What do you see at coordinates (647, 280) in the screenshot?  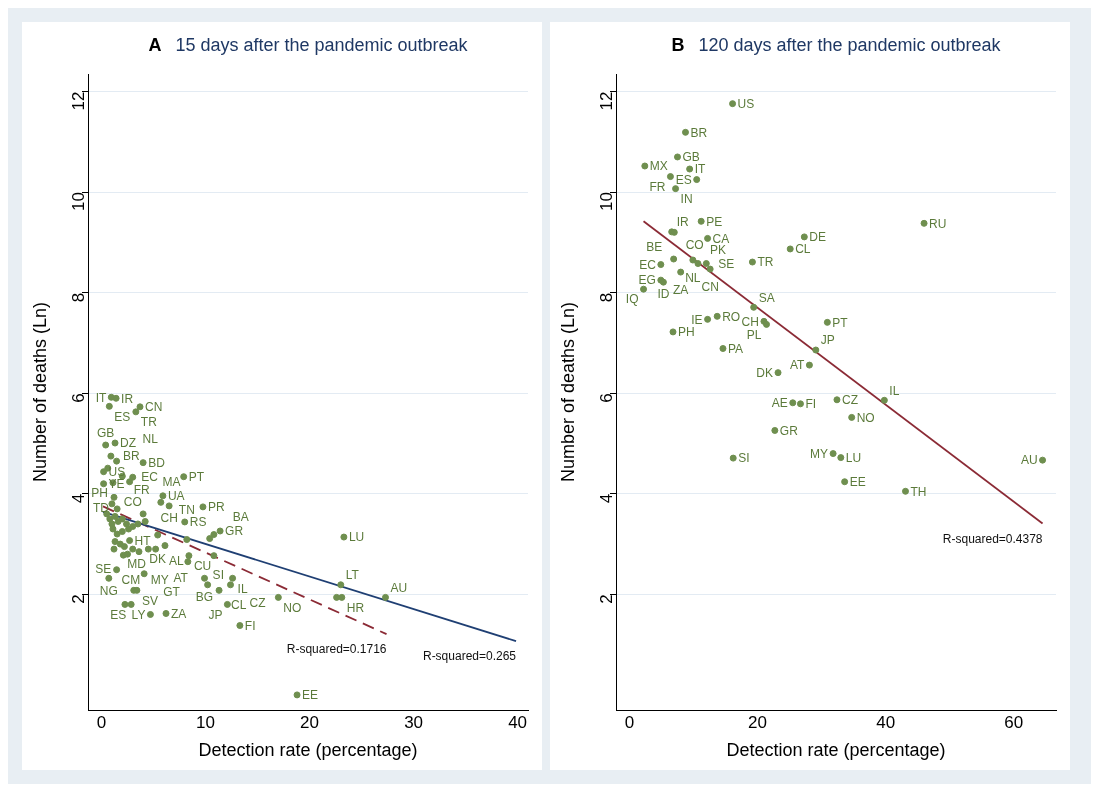 I see `annotation: EG` at bounding box center [647, 280].